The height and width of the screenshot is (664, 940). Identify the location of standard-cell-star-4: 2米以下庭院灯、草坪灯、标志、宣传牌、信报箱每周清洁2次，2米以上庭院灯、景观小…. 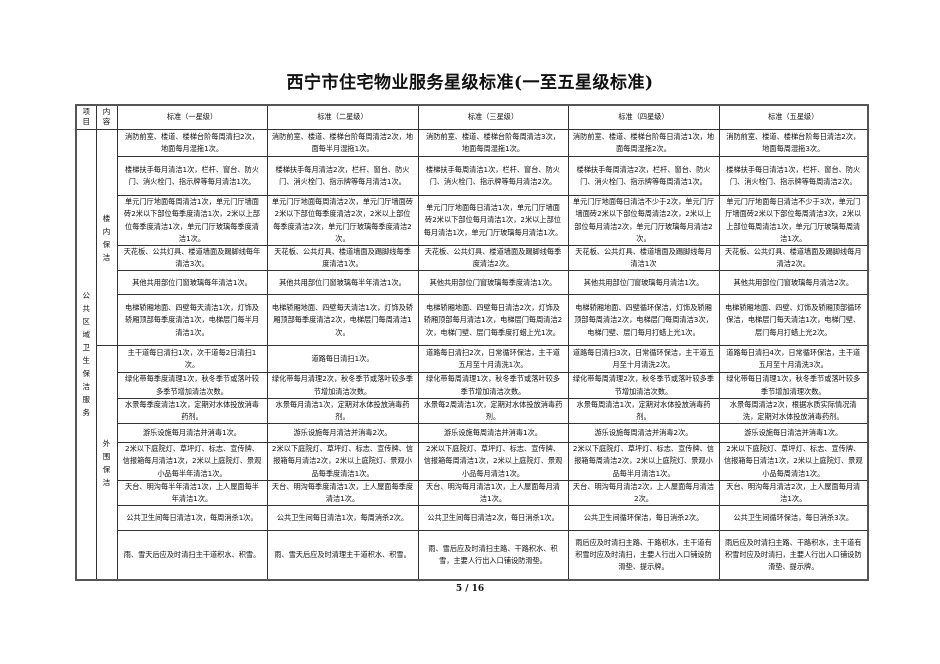
(643, 461).